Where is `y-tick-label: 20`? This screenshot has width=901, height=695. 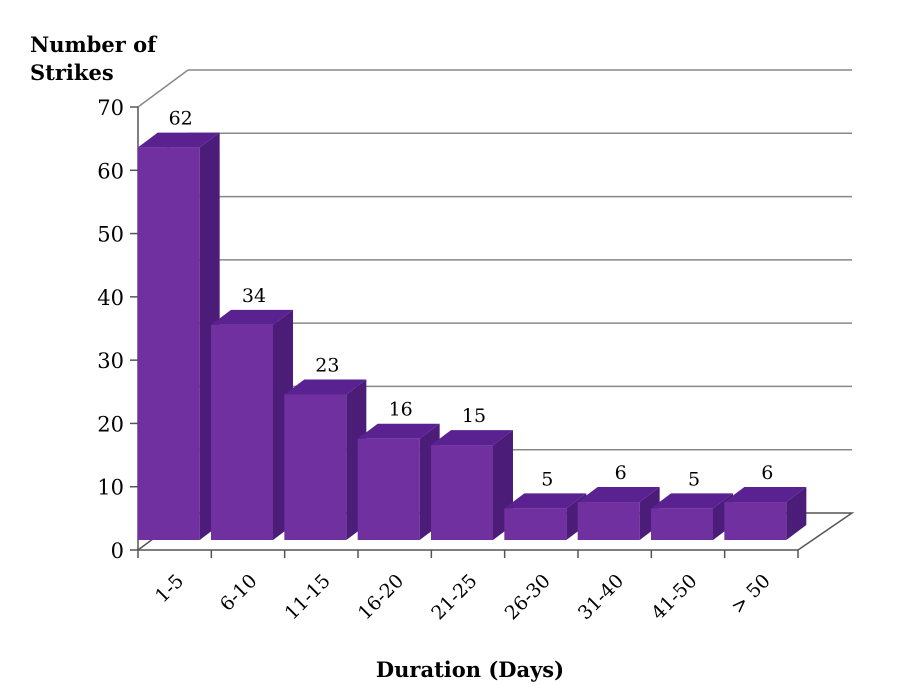
y-tick-label: 20 is located at coordinates (110, 424).